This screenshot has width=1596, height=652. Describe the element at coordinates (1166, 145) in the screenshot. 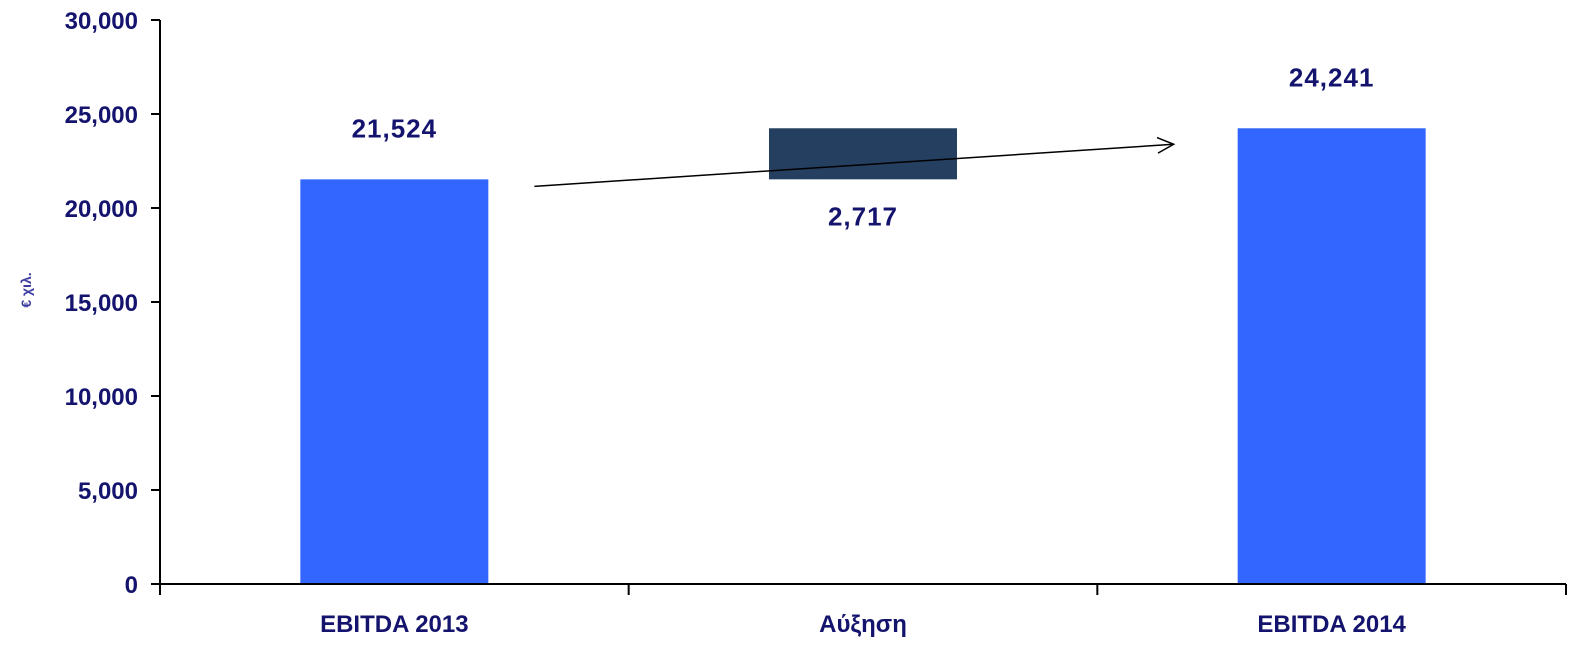

I see `arrow-head-icon` at that location.